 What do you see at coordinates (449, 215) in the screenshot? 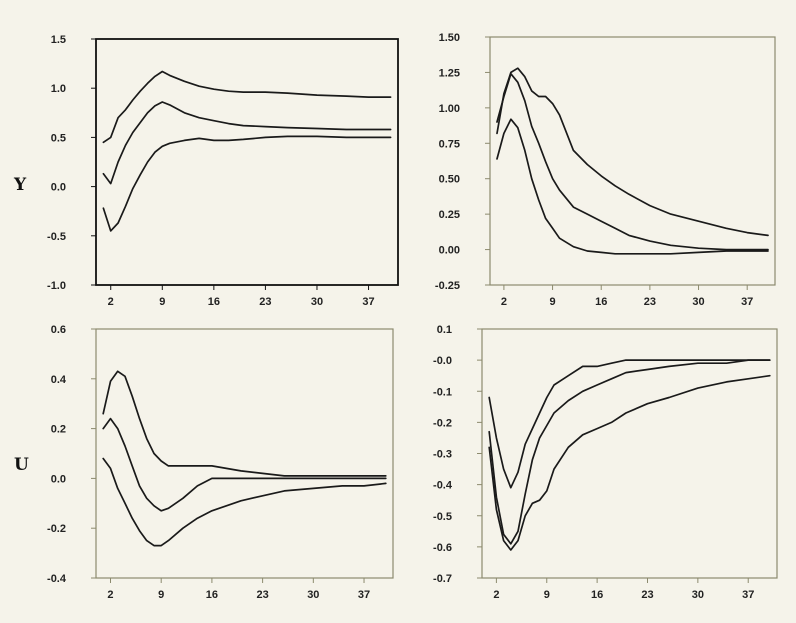
I see `y-tick-label: 0.25` at bounding box center [449, 215].